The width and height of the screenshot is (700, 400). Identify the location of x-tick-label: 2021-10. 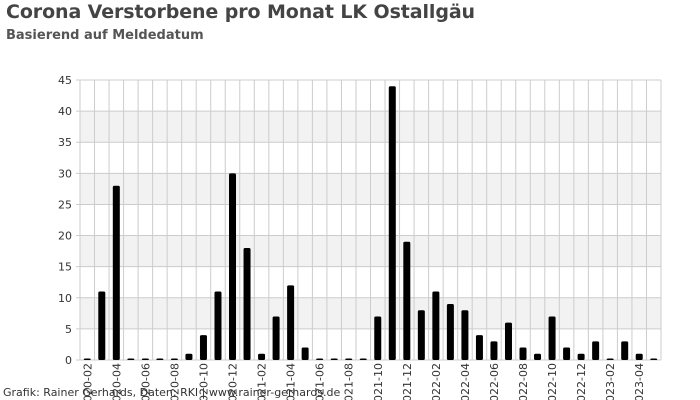
(378, 381).